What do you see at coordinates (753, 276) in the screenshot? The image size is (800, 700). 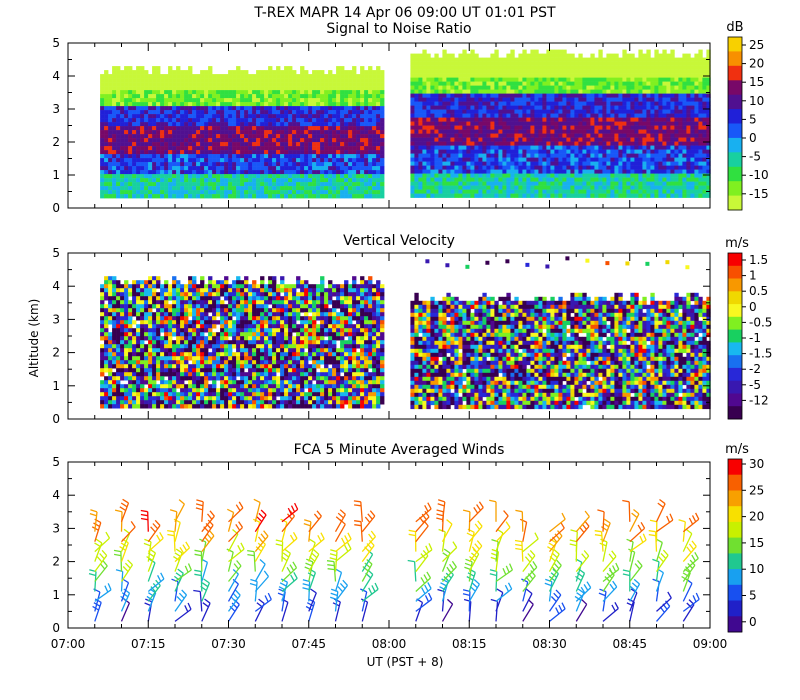 I see `colorbar-label: 1` at bounding box center [753, 276].